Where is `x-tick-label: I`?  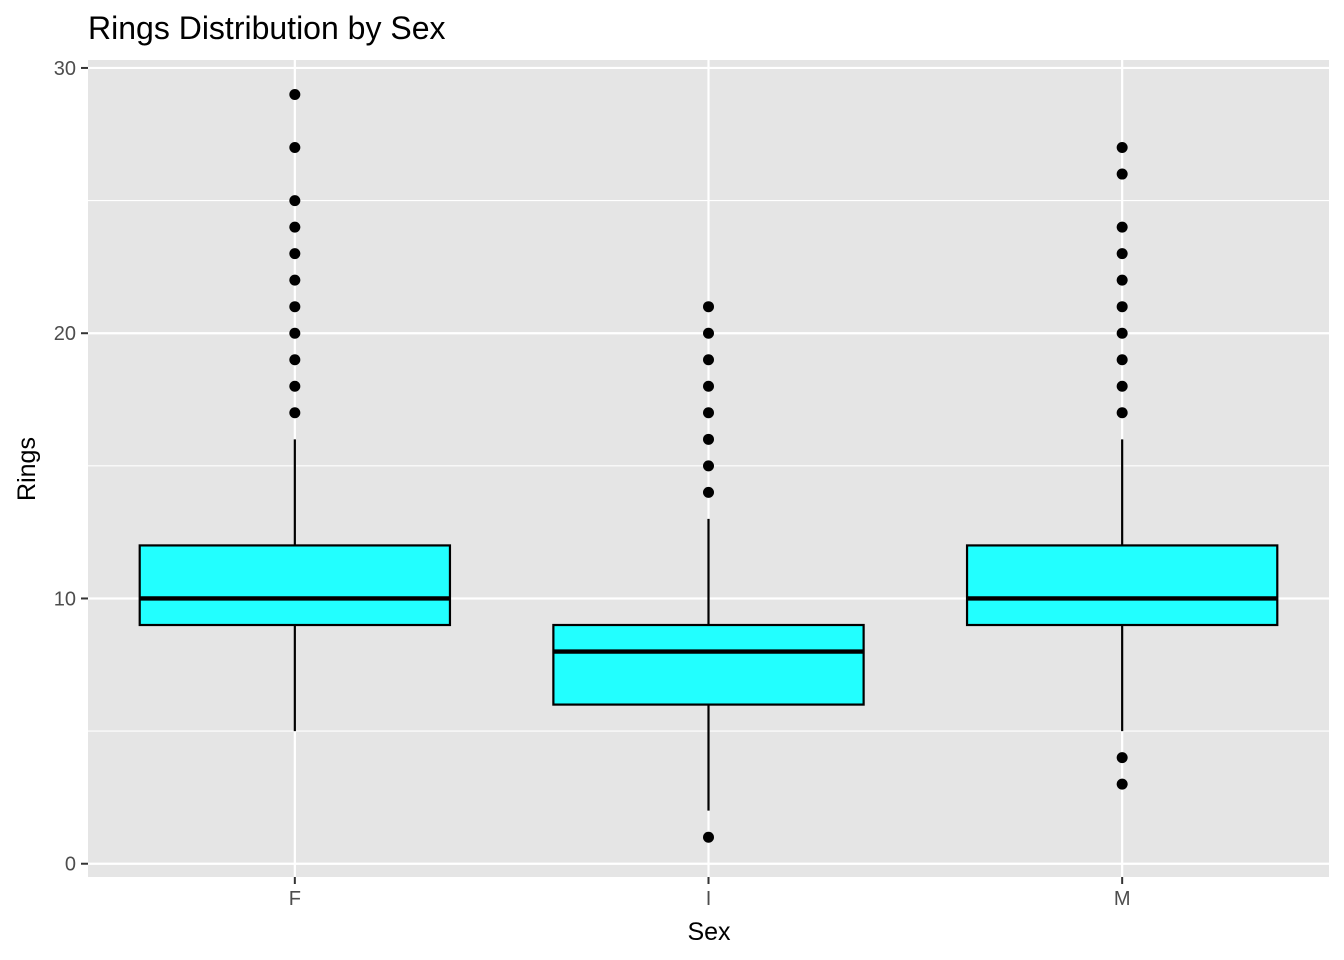 x-tick-label: I is located at coordinates (709, 899).